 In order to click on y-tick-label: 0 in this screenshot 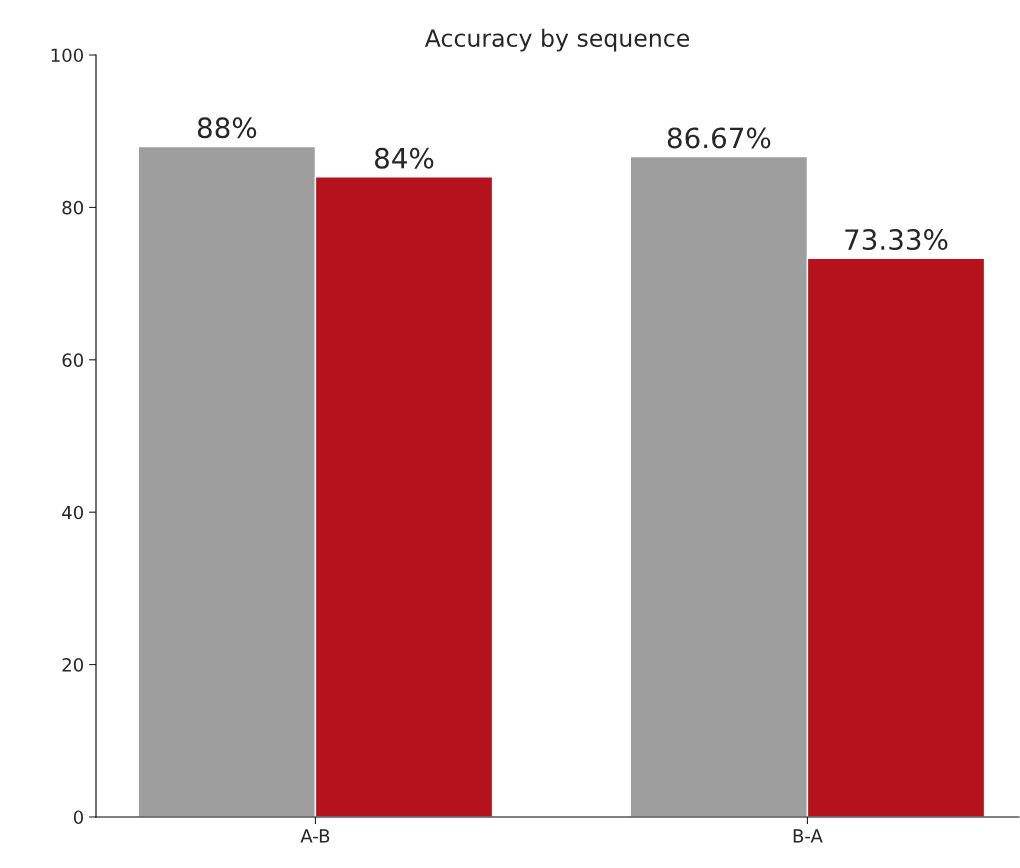, I will do `click(78, 817)`.